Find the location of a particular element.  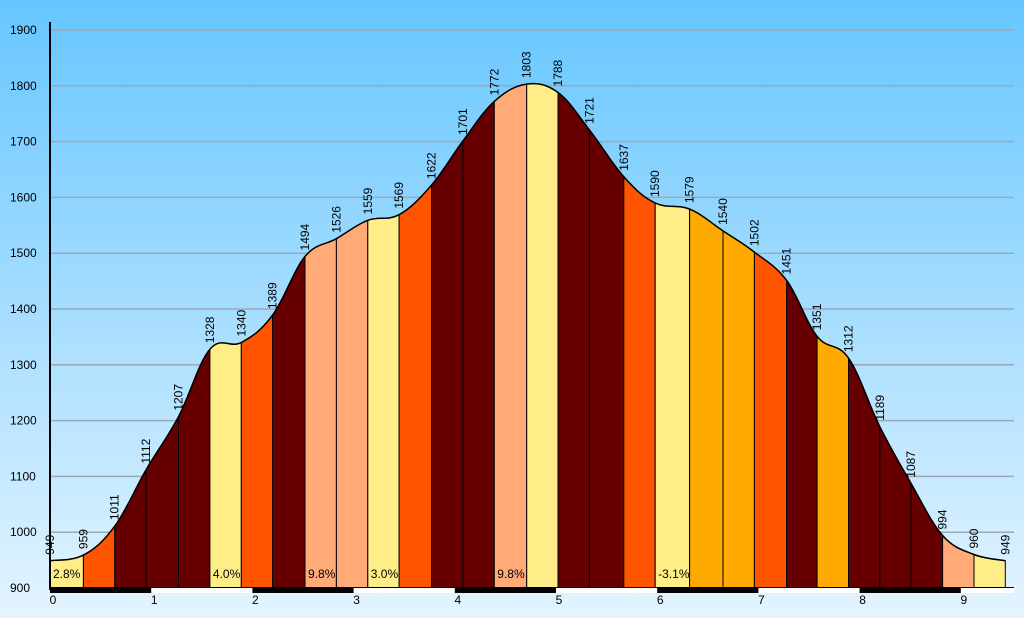

elevation-label: 960 is located at coordinates (974, 538).